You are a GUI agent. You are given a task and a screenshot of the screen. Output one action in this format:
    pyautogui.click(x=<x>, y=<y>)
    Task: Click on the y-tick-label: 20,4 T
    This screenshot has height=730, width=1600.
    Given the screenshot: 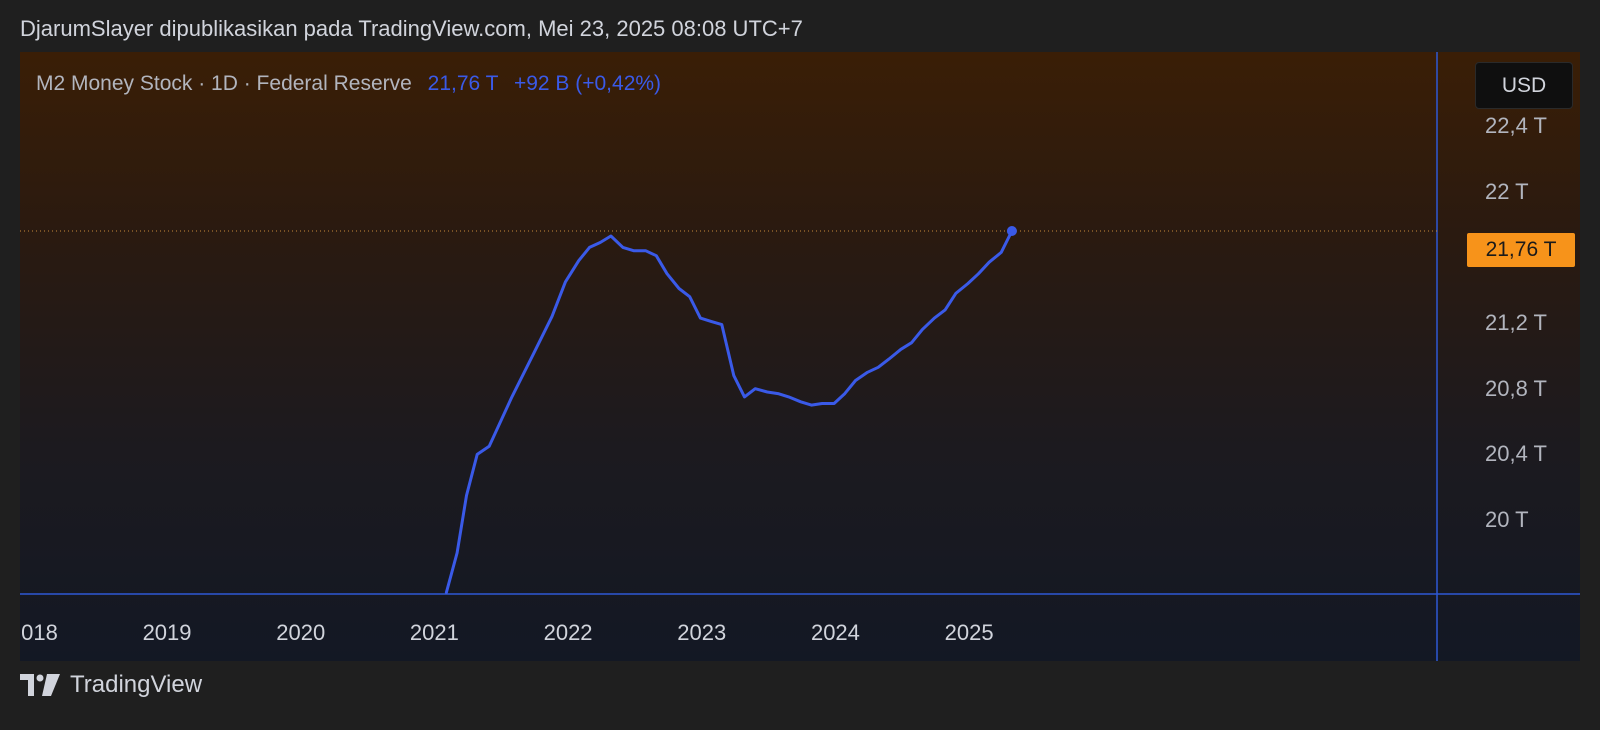 What is the action you would take?
    pyautogui.click(x=1516, y=454)
    